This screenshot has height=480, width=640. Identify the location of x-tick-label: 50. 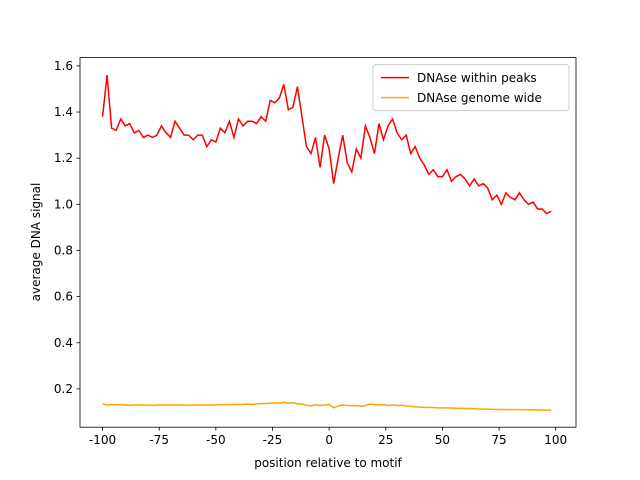
(442, 440).